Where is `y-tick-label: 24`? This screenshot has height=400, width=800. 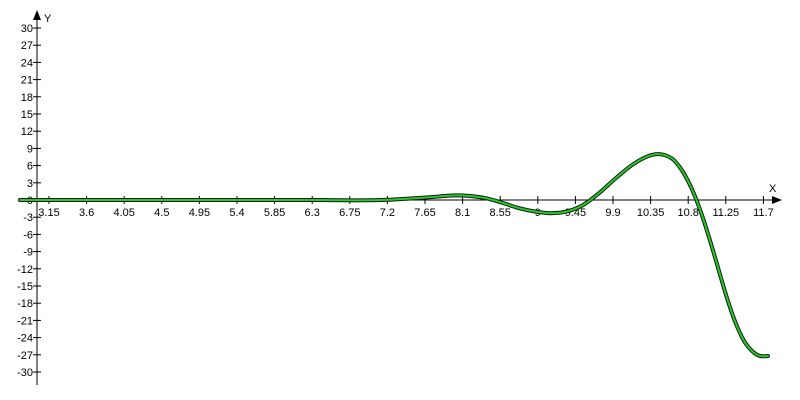 y-tick-label: 24 is located at coordinates (27, 63).